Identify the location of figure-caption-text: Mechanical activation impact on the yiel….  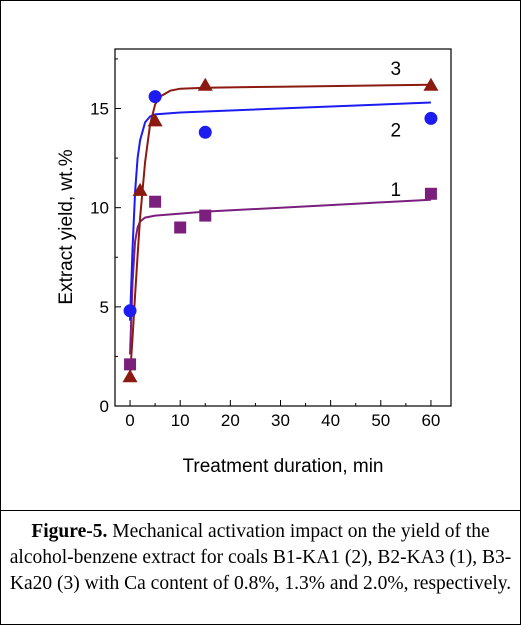
(260, 557).